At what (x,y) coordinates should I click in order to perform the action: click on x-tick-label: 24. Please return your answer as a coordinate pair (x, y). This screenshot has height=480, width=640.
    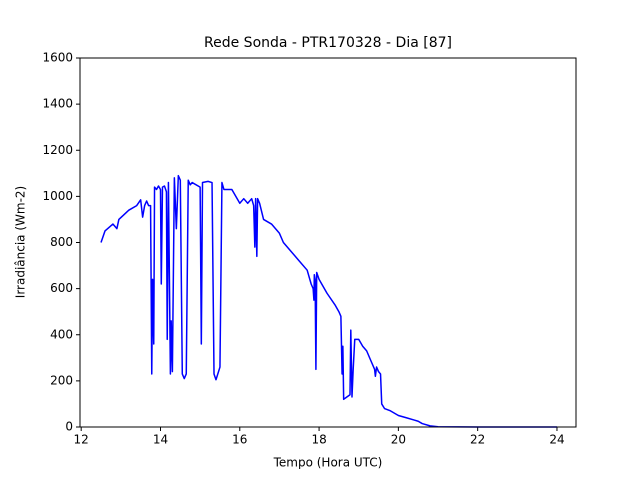
    Looking at the image, I should click on (556, 440).